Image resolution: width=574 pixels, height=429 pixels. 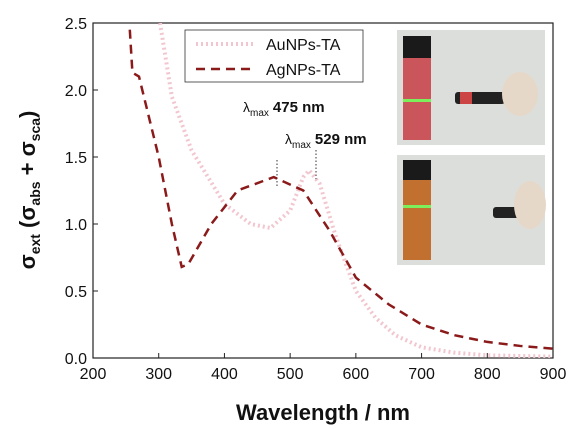 What do you see at coordinates (76, 24) in the screenshot?
I see `y-tick-label: 2.5` at bounding box center [76, 24].